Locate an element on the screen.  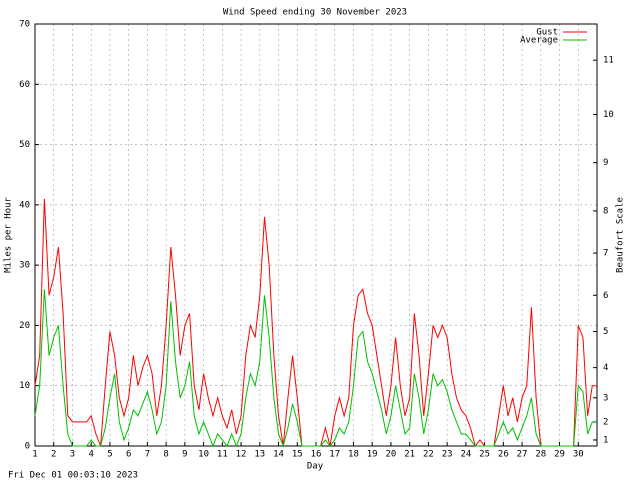
x-tick-label: 28 is located at coordinates (540, 455).